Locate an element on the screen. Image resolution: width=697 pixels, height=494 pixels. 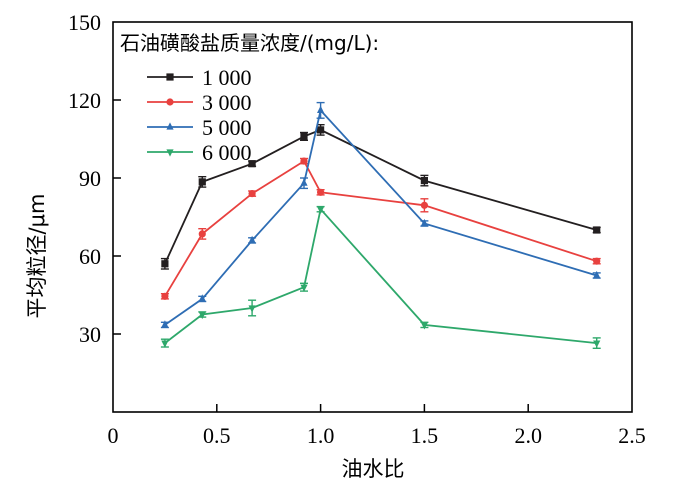
legend-item: 5 000 is located at coordinates (199, 127).